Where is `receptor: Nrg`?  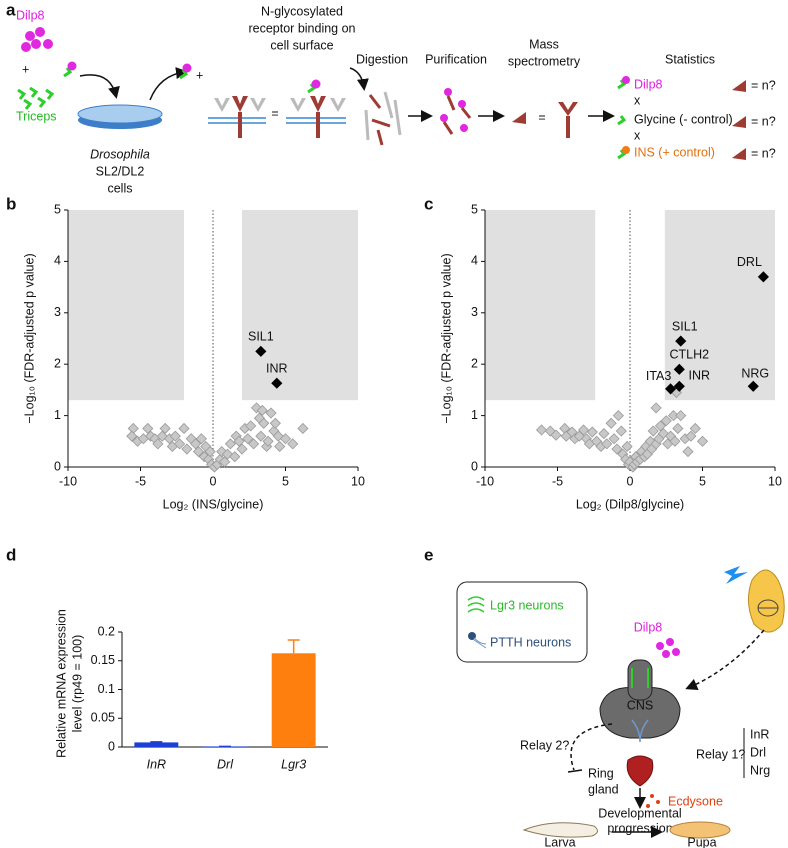
receptor: Nrg is located at coordinates (760, 770).